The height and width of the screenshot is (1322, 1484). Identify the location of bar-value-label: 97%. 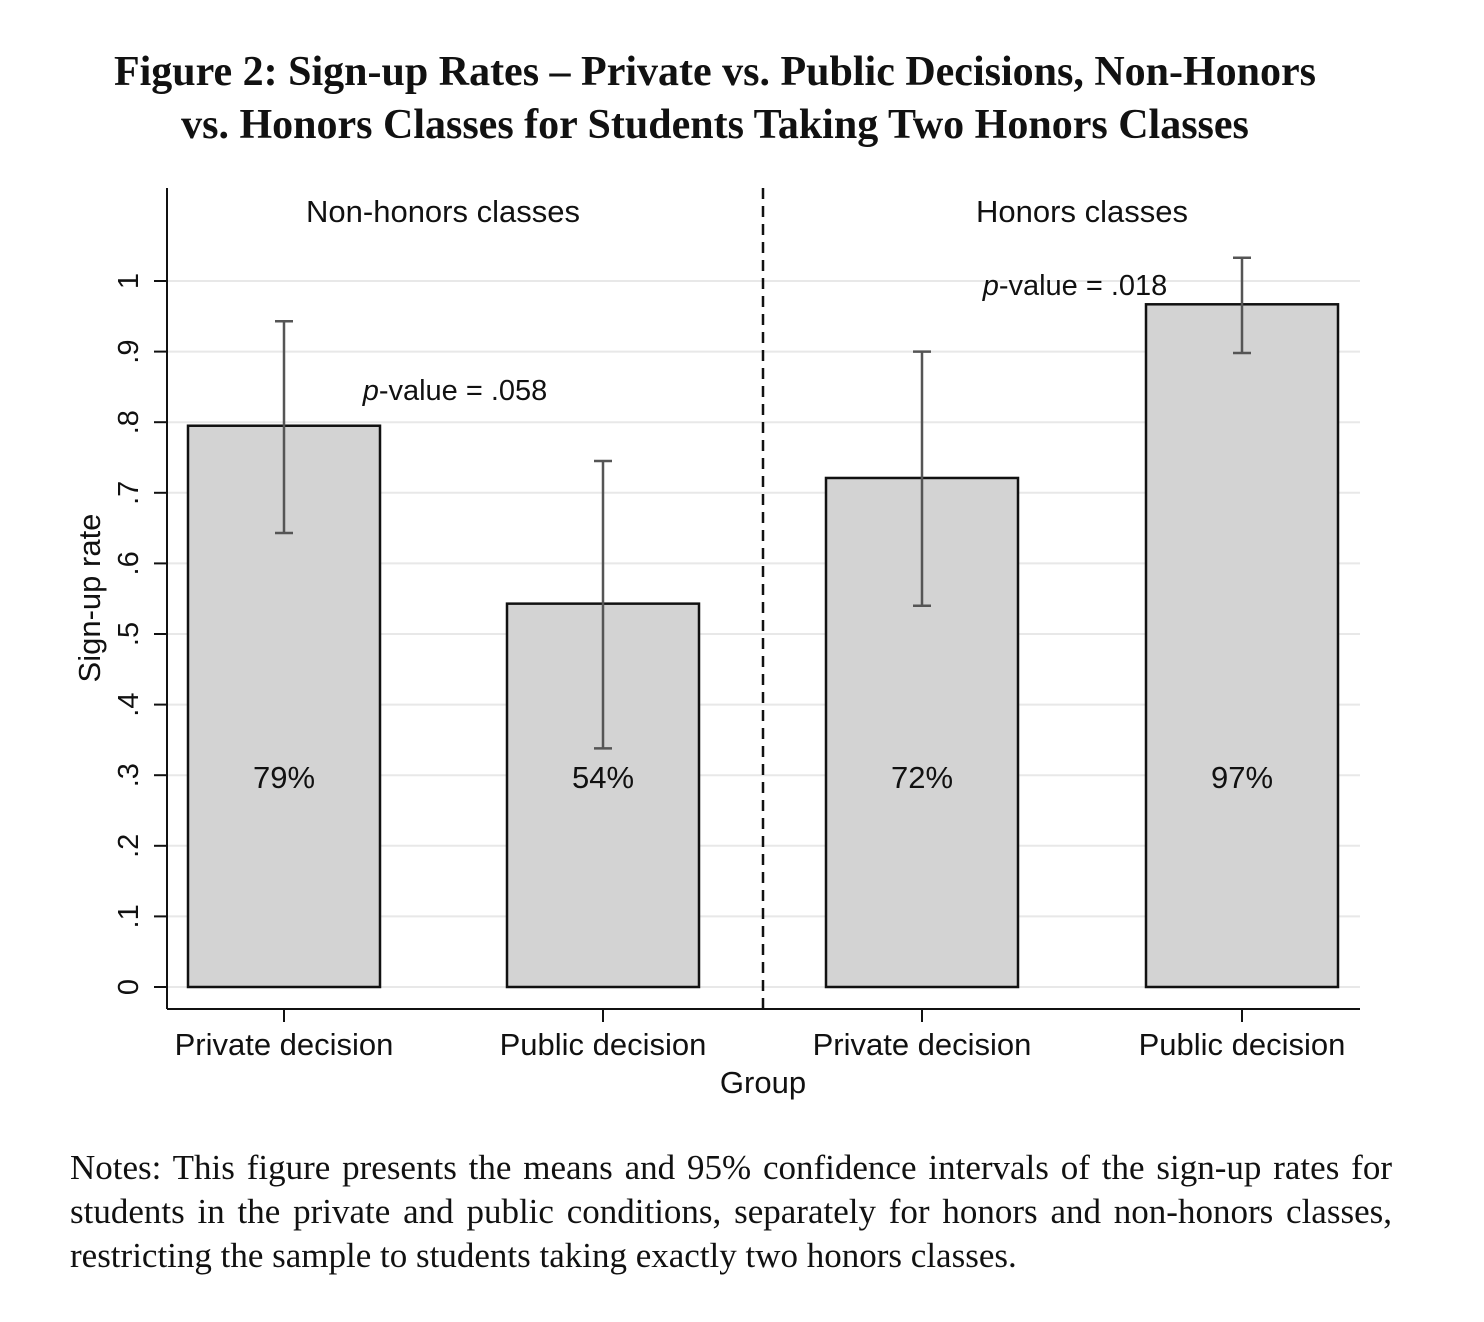
(1242, 777).